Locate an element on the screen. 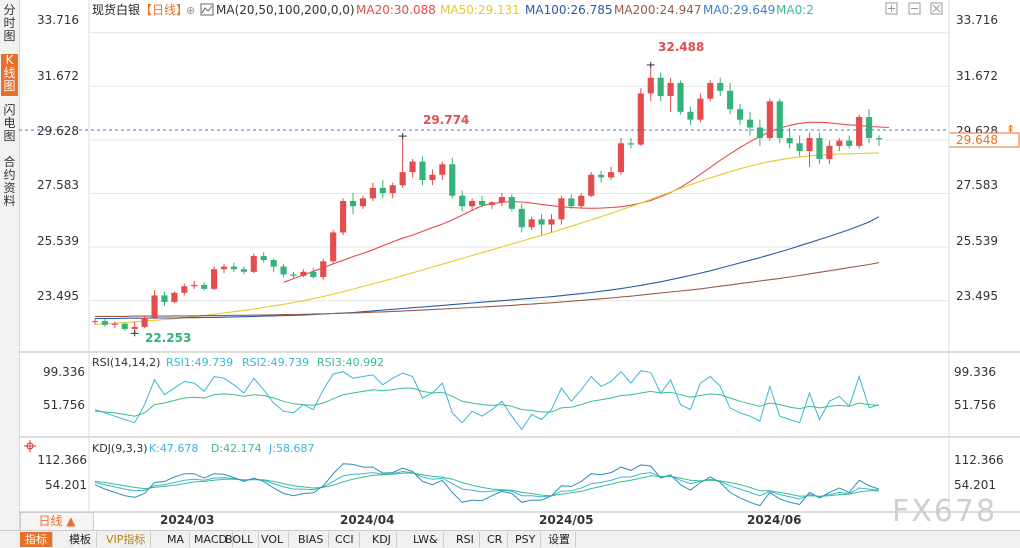 Image resolution: width=1020 pixels, height=548 pixels. left-tick: 27.583 is located at coordinates (58, 185).